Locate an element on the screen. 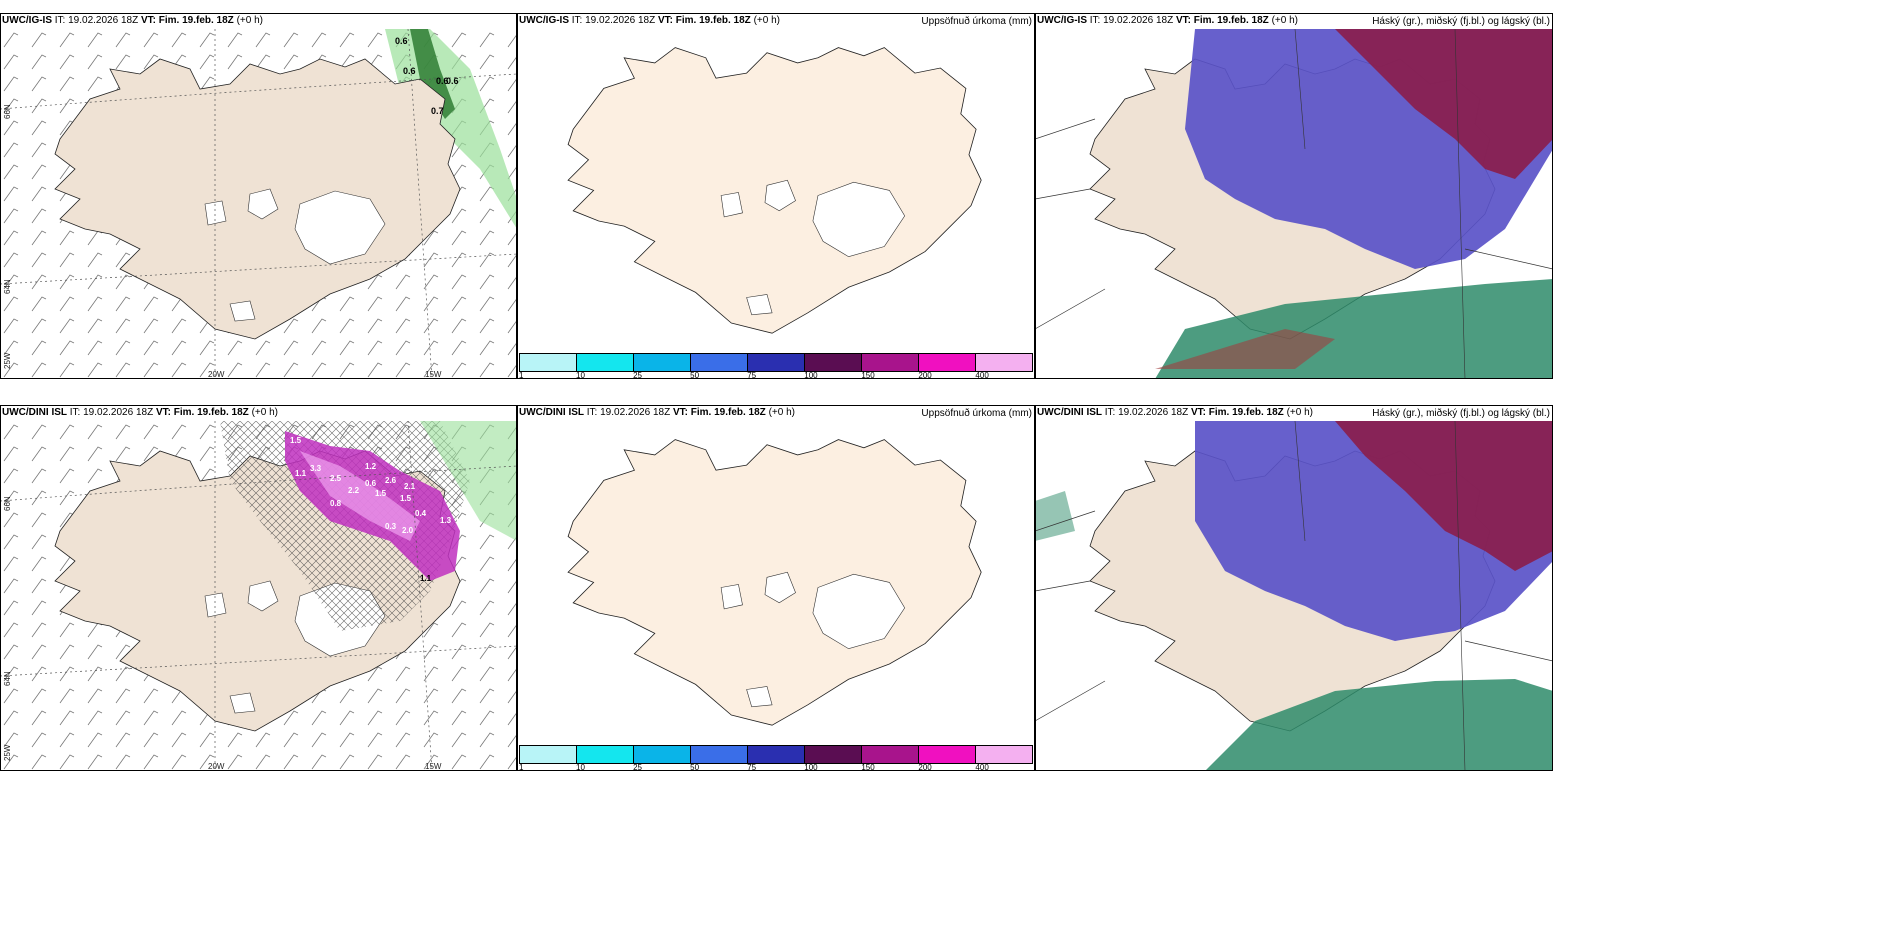 The image size is (1900, 950). high-cloud-area is located at coordinates (1444, 496).